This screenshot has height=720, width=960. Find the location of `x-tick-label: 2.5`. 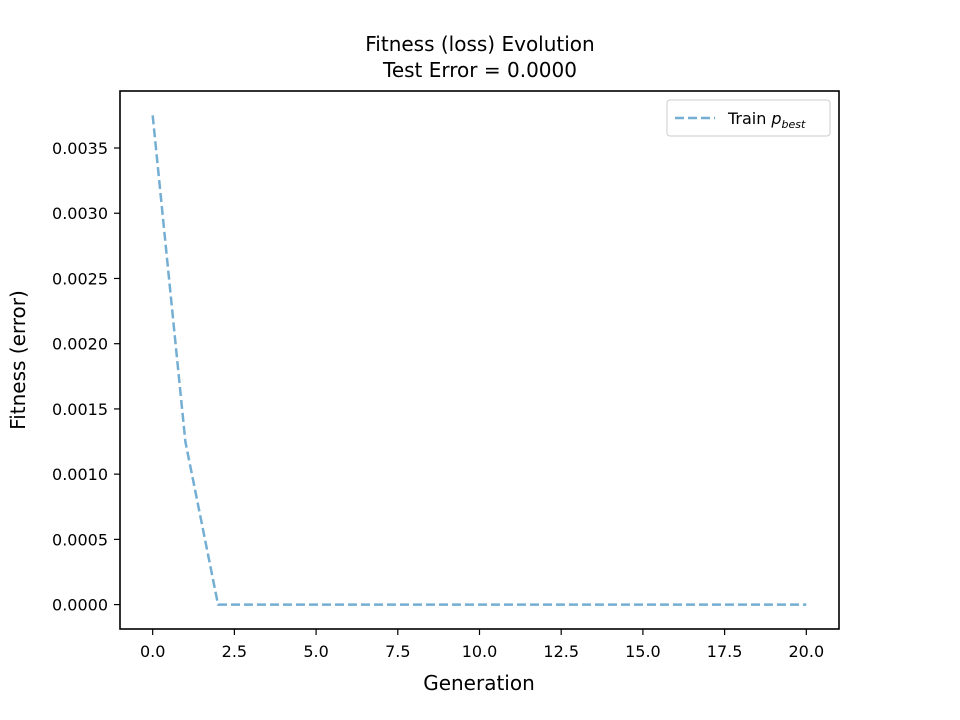

x-tick-label: 2.5 is located at coordinates (234, 651).